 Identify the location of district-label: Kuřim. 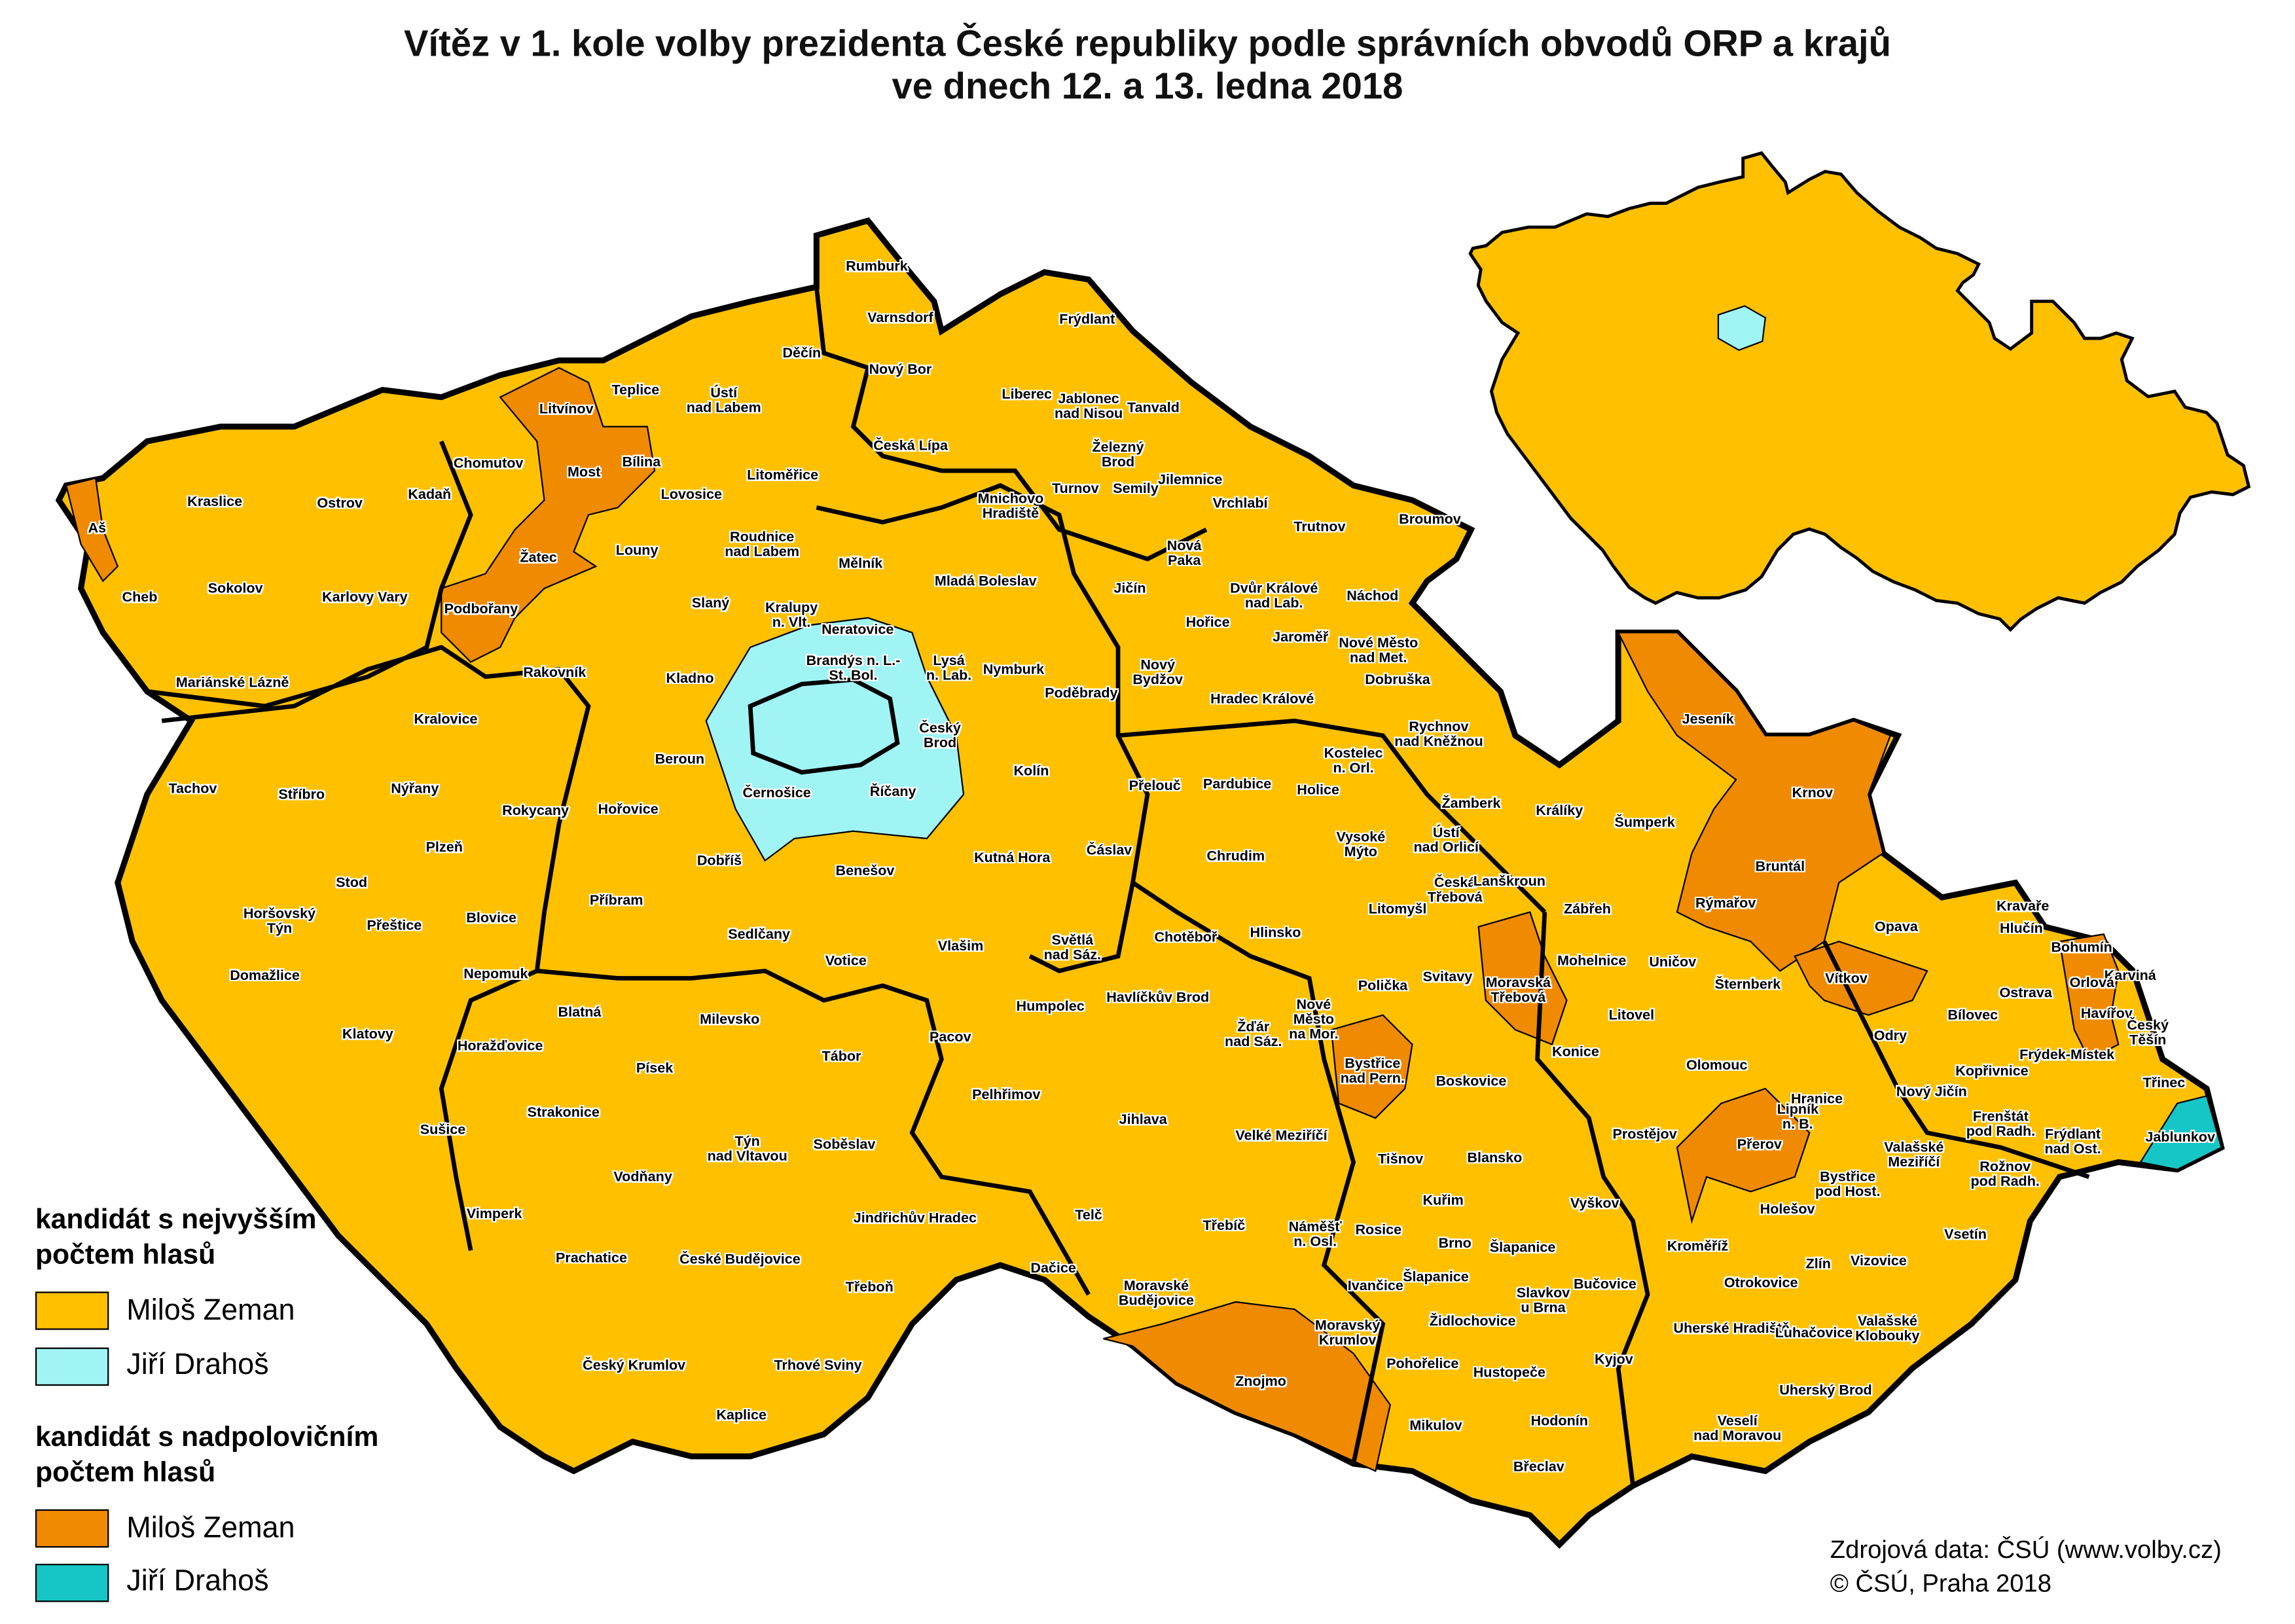
(1443, 1201).